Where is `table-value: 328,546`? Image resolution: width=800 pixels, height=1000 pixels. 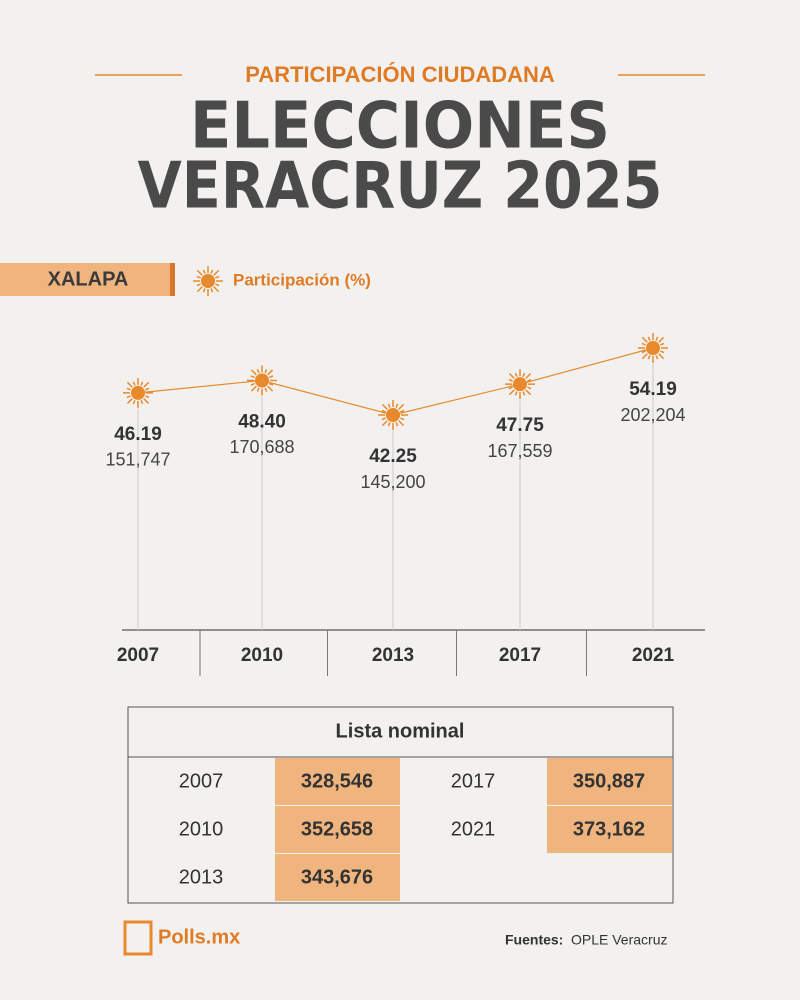 table-value: 328,546 is located at coordinates (337, 781).